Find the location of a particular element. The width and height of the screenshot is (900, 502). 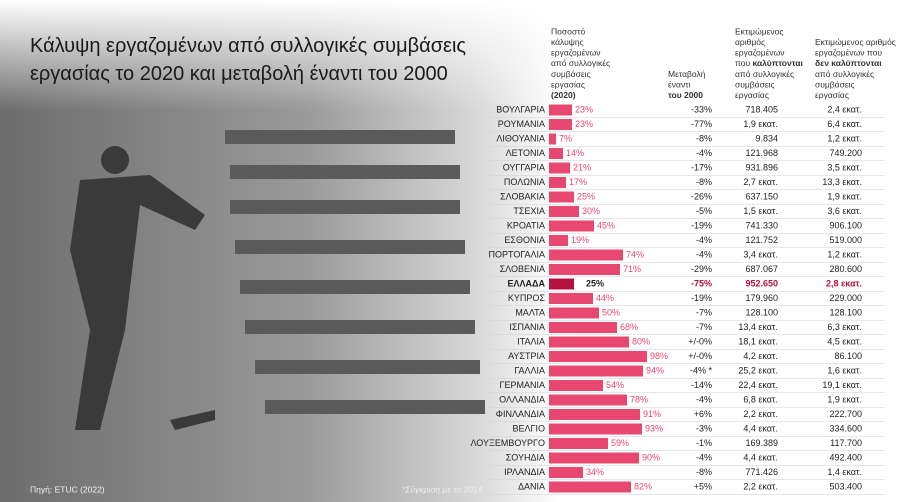

column-header: έναντι is located at coordinates (679, 85).